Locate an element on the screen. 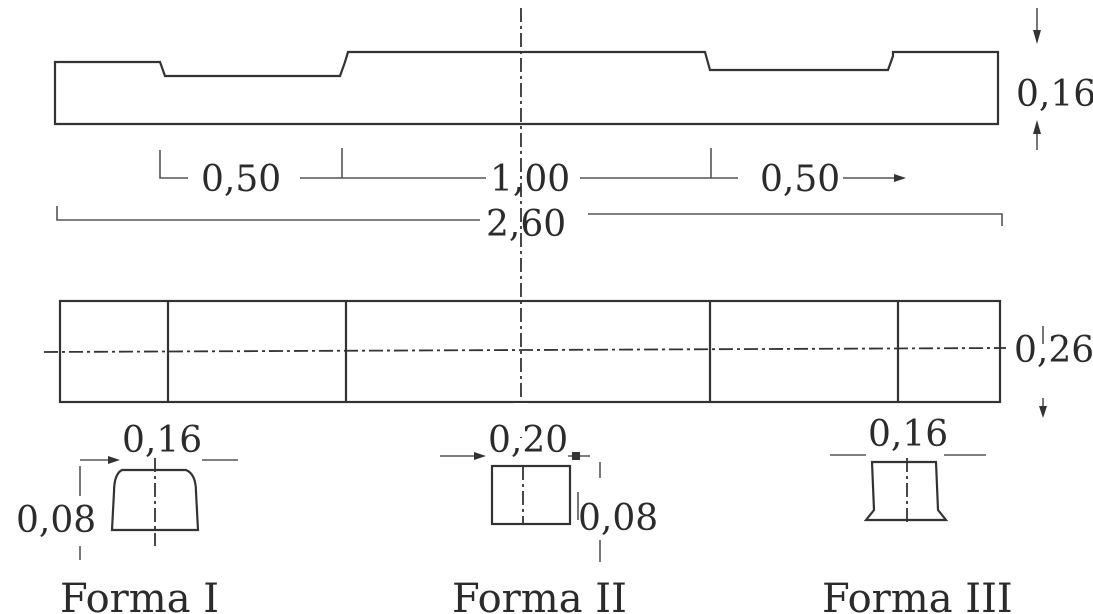  forma-1-caption: Forma I is located at coordinates (139, 595).